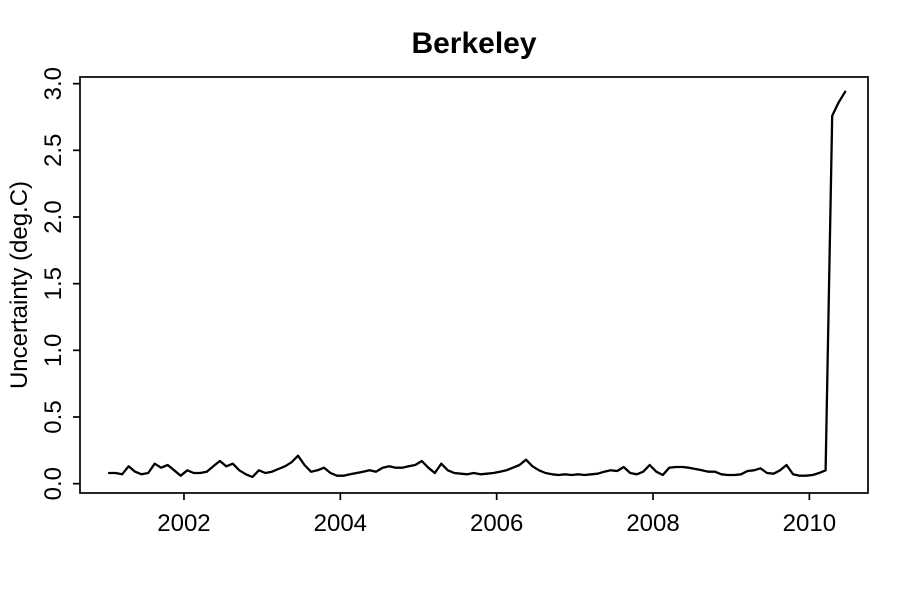  What do you see at coordinates (53, 216) in the screenshot?
I see `y-tick-label: 2.0` at bounding box center [53, 216].